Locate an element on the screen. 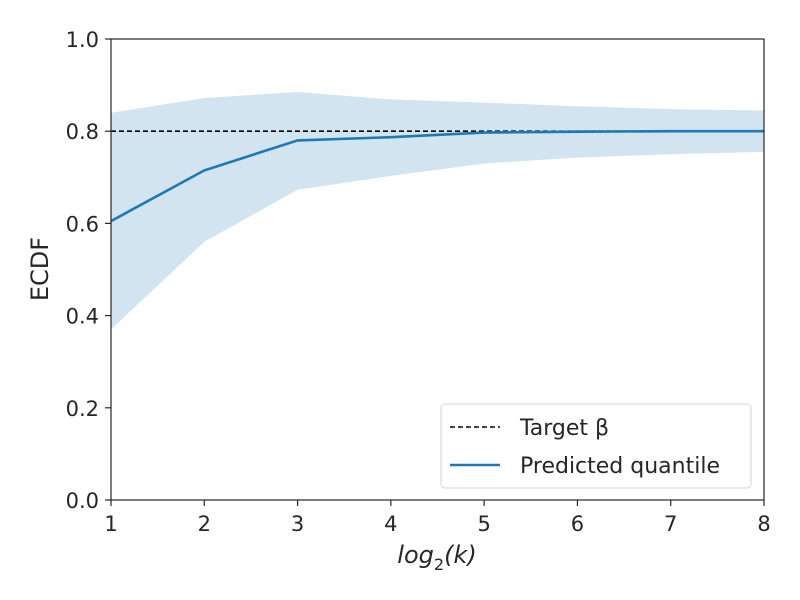 The height and width of the screenshot is (600, 800). x-tick-label: 8 is located at coordinates (763, 524).